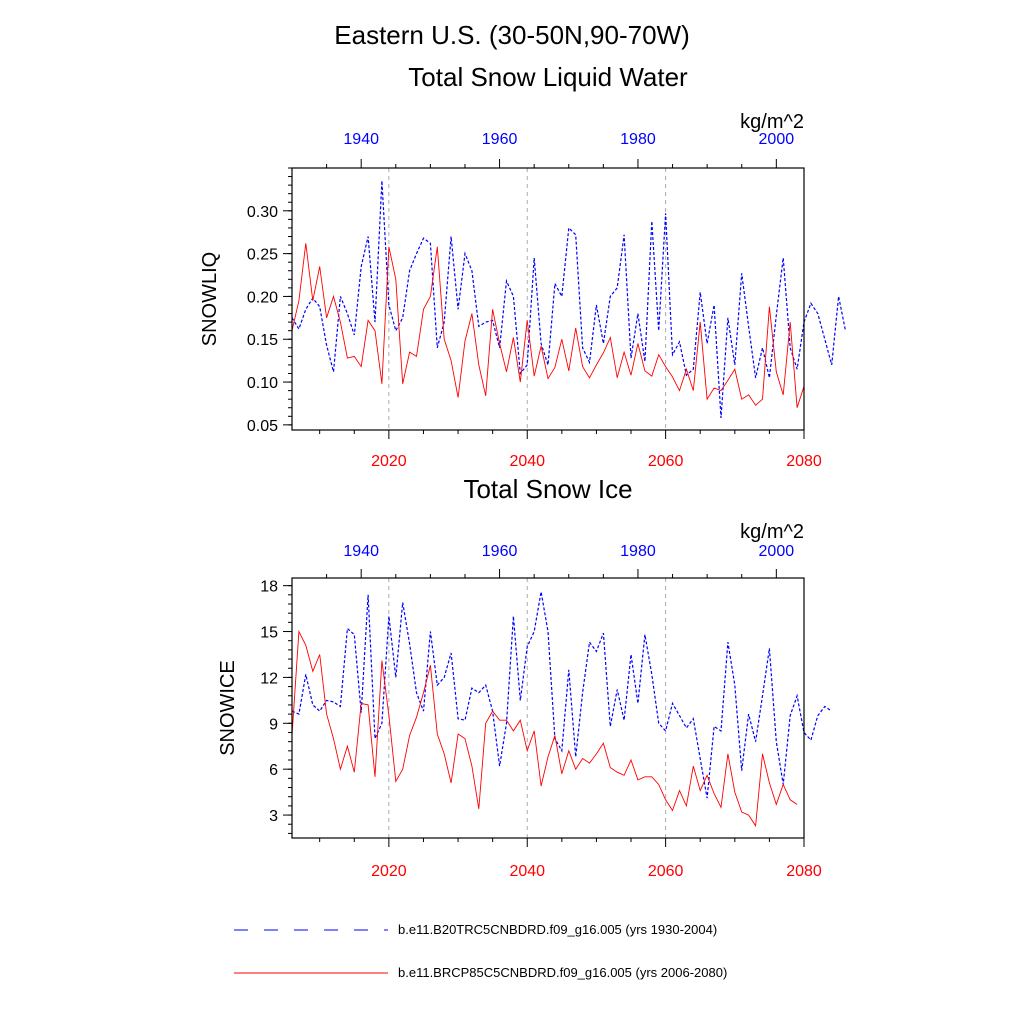  Describe the element at coordinates (548, 77) in the screenshot. I see `panel-title: Total Snow Liquid Water` at that location.